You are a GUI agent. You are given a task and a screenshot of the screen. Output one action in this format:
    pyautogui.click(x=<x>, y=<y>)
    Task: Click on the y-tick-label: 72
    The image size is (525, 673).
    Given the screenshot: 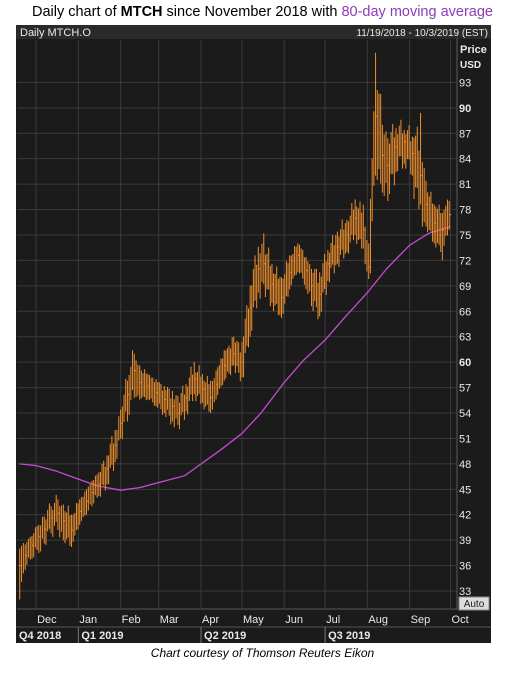 What is the action you would take?
    pyautogui.click(x=465, y=261)
    